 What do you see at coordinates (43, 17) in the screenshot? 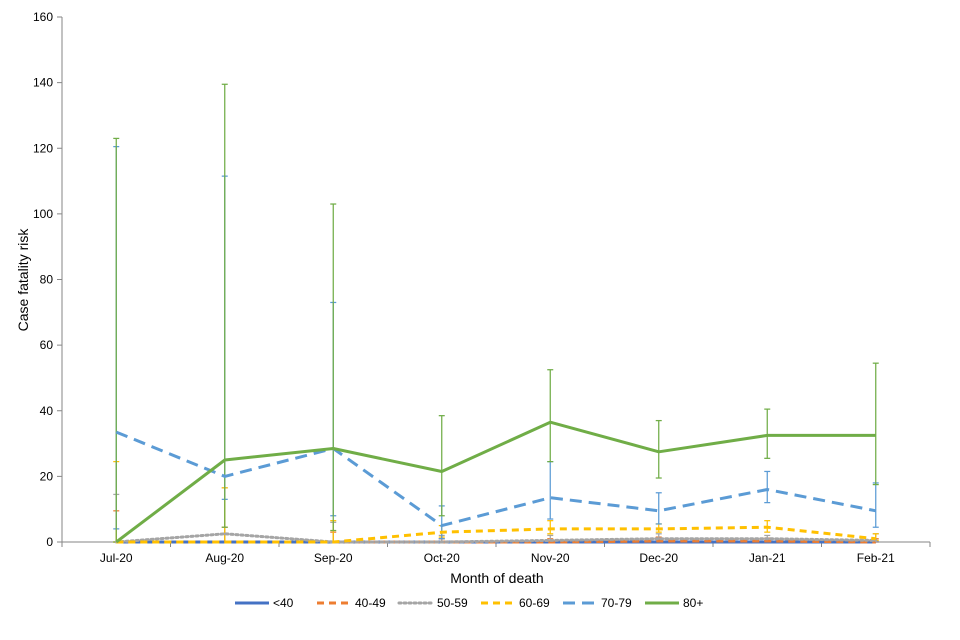
I see `y-tick-label: 160` at bounding box center [43, 17].